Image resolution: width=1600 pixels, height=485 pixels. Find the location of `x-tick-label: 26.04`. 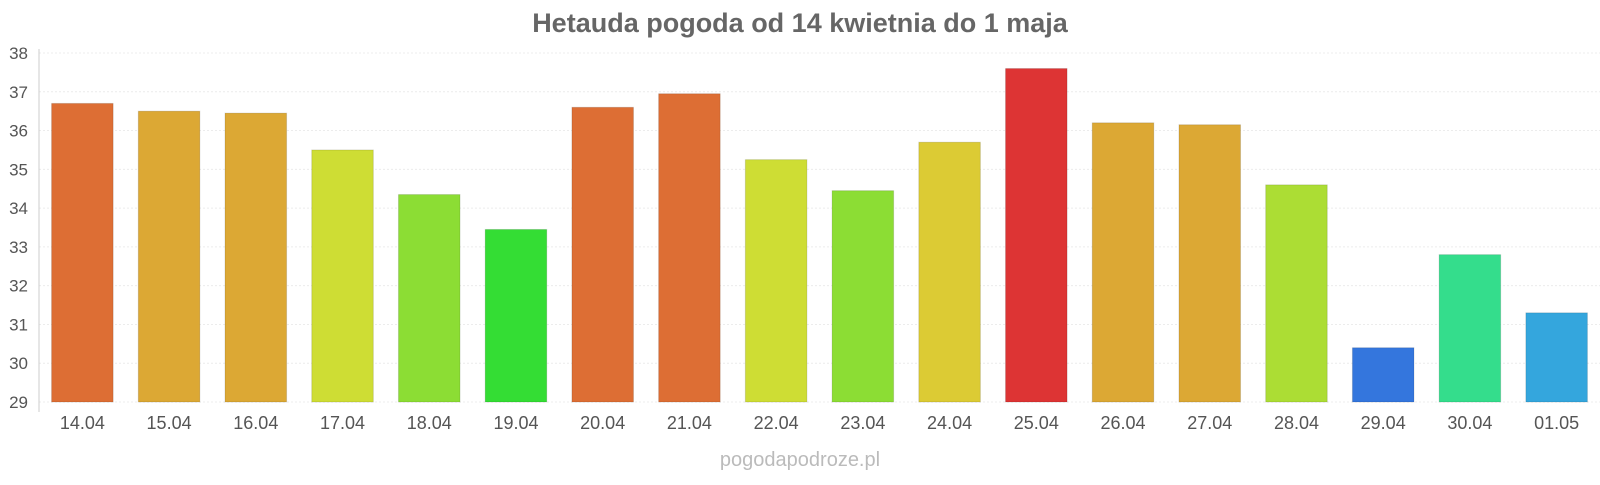

x-tick-label: 26.04 is located at coordinates (1123, 423).